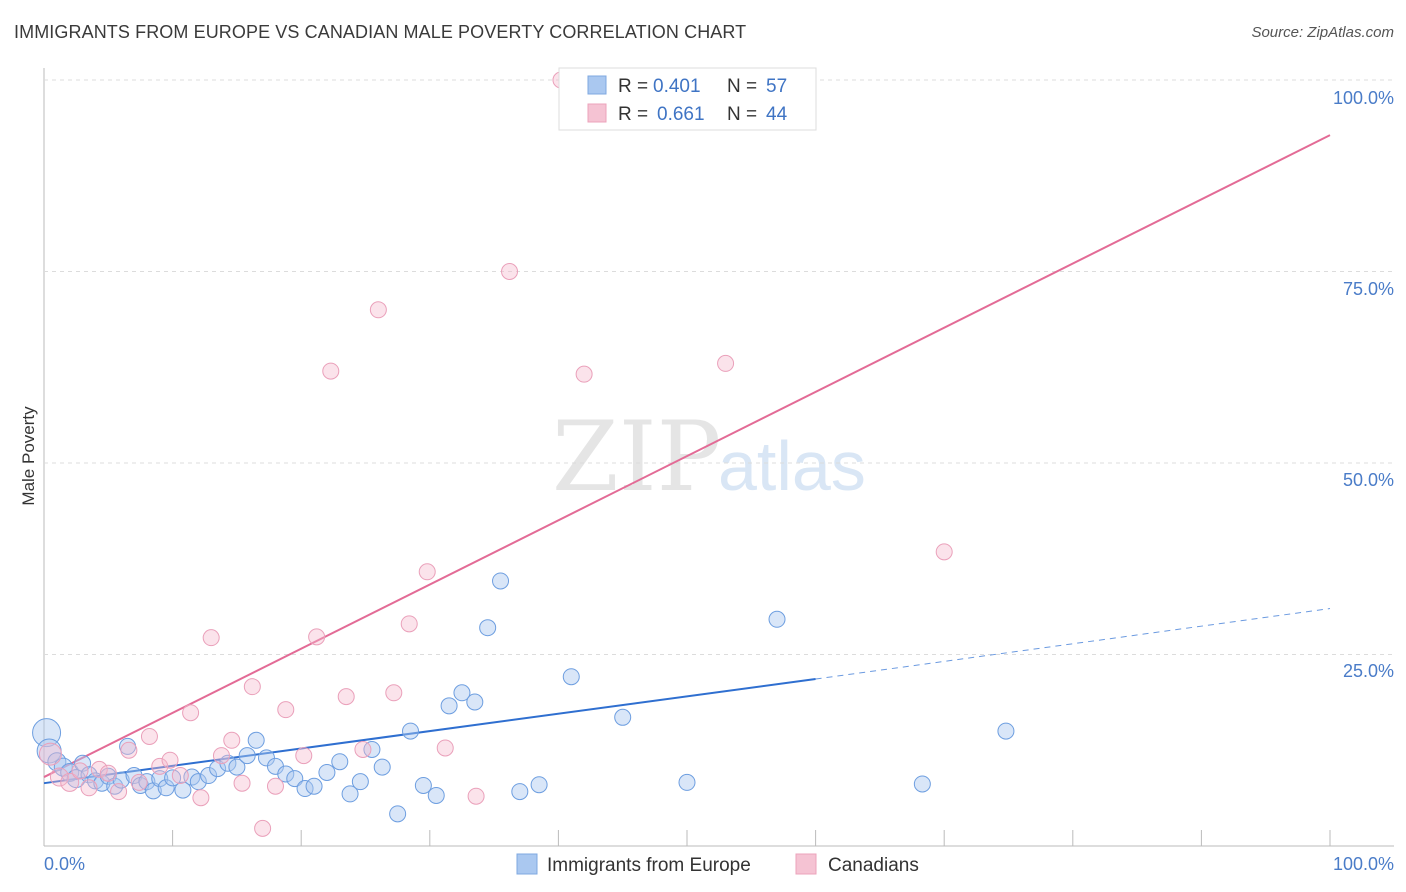  I want to click on legend-n-label-2: N =, so click(742, 114).